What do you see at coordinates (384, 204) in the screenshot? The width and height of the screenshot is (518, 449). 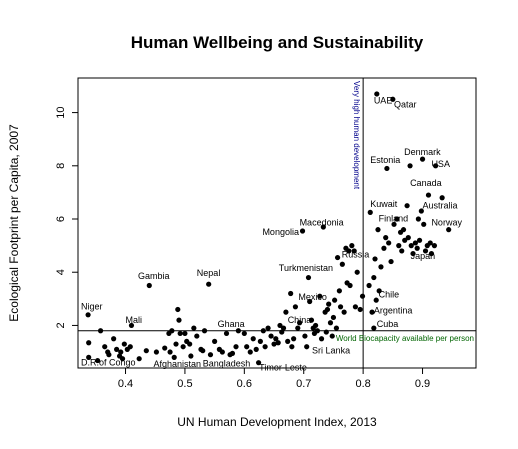 I see `point-label: Kuwait` at bounding box center [384, 204].